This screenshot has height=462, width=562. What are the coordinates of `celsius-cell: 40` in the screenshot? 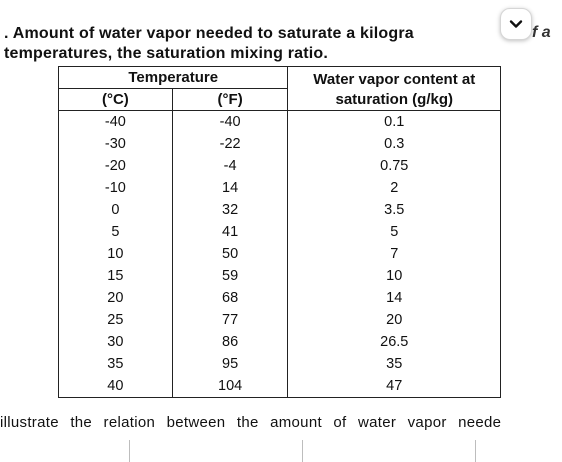 It's located at (115, 386).